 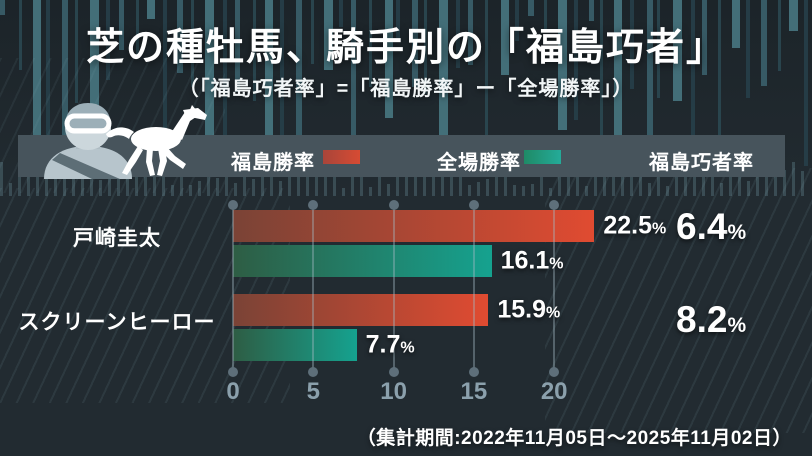 I want to click on legend-label-fukushima-win-rate: 福島勝率, so click(x=273, y=163).